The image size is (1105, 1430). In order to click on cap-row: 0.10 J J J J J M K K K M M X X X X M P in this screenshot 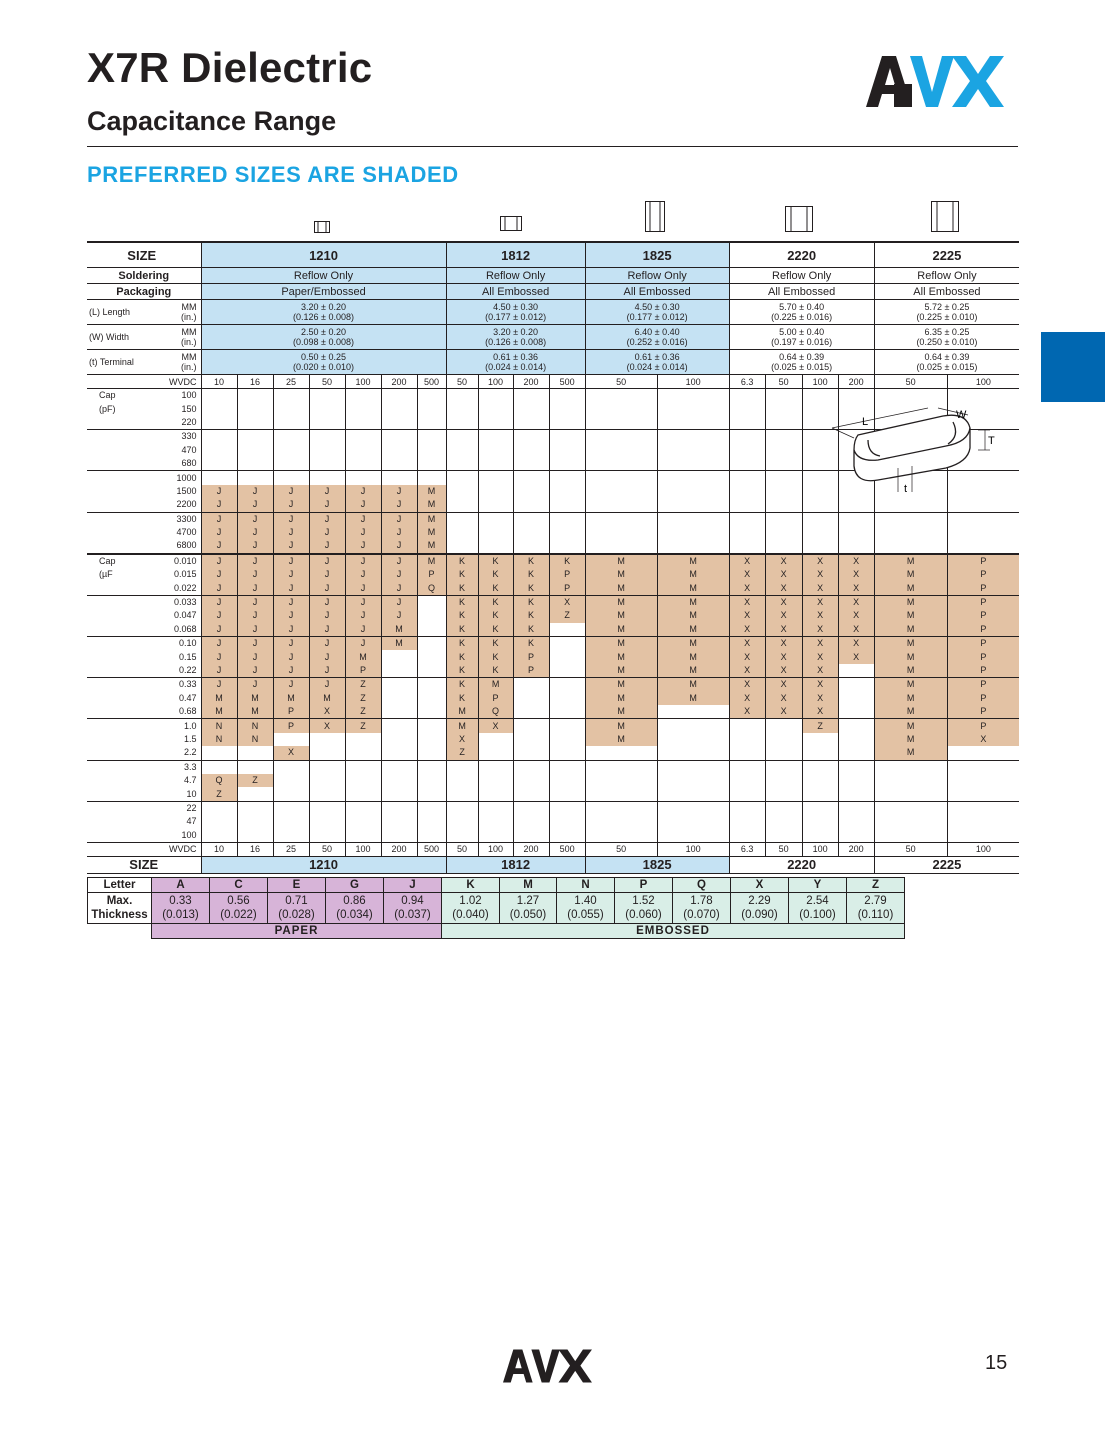, I will do `click(553, 643)`.